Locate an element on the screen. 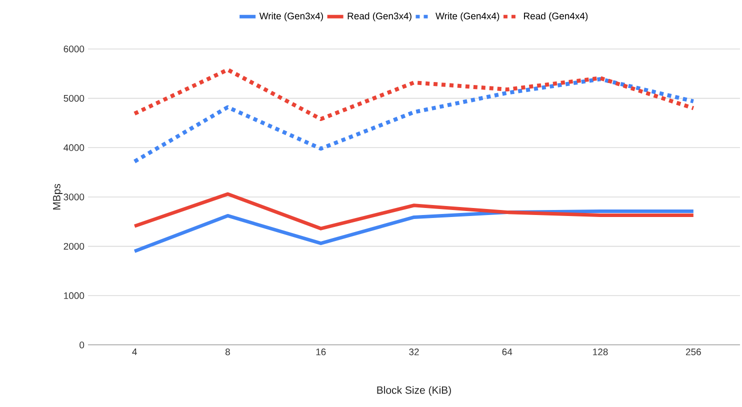 The image size is (742, 407). x-tick-label: 8 is located at coordinates (227, 352).